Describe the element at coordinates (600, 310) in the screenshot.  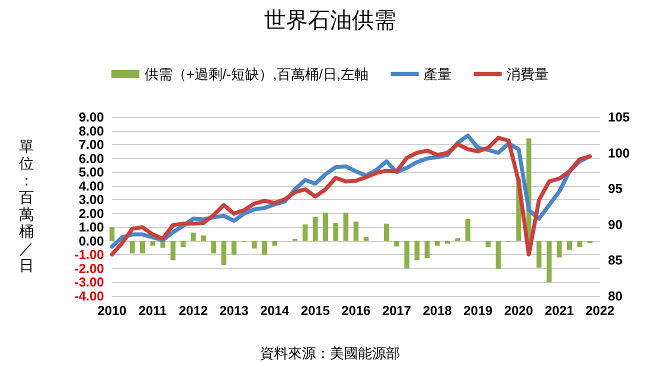
I see `x-tick-label: 2022` at that location.